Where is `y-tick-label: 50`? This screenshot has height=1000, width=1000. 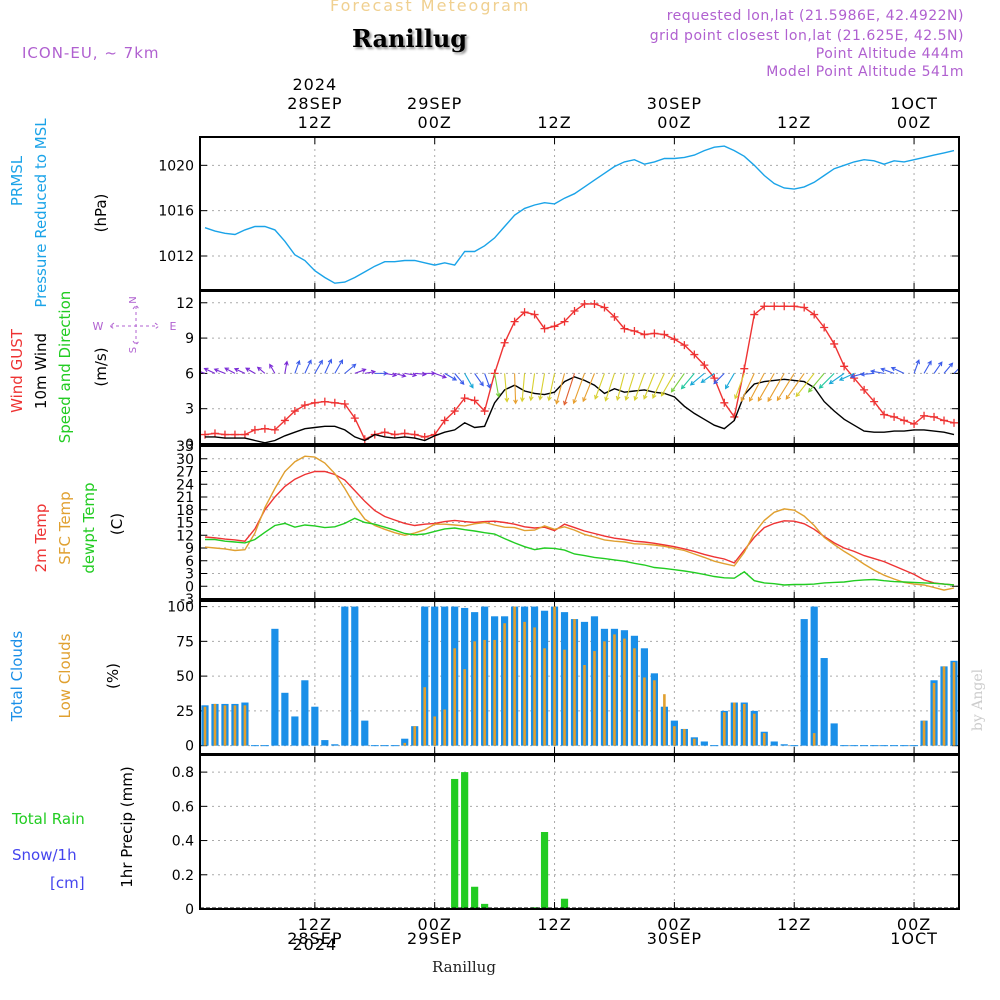
y-tick-label: 50 is located at coordinates (185, 677).